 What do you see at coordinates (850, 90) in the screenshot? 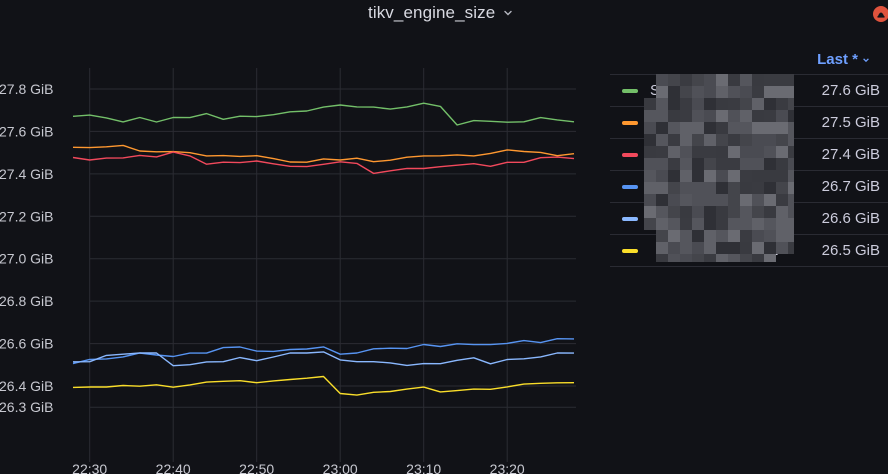
I see `legend-last-value: 27.6 GiB` at bounding box center [850, 90].